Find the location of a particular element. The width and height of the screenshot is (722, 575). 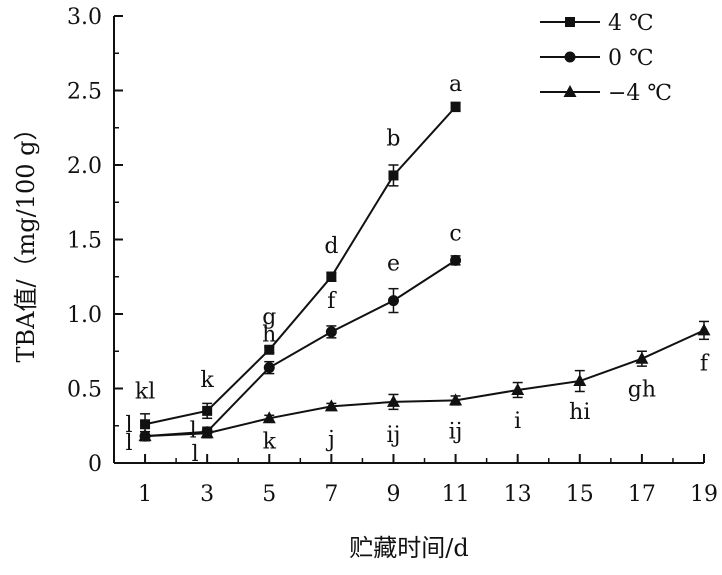

x-tick-label: 13 is located at coordinates (518, 494).